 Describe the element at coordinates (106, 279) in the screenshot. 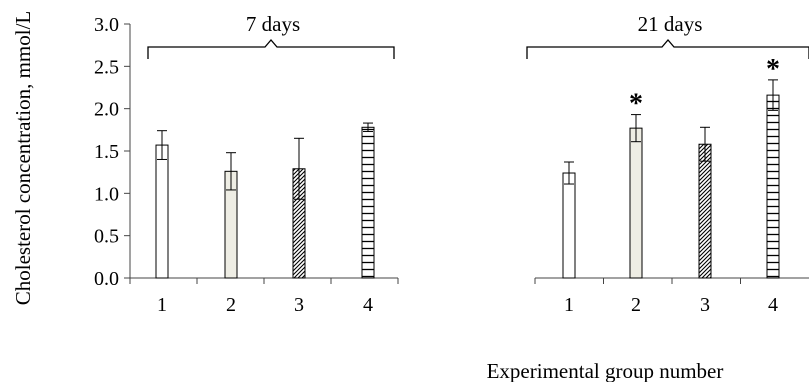

I see `y-tick-label: 0.0` at that location.